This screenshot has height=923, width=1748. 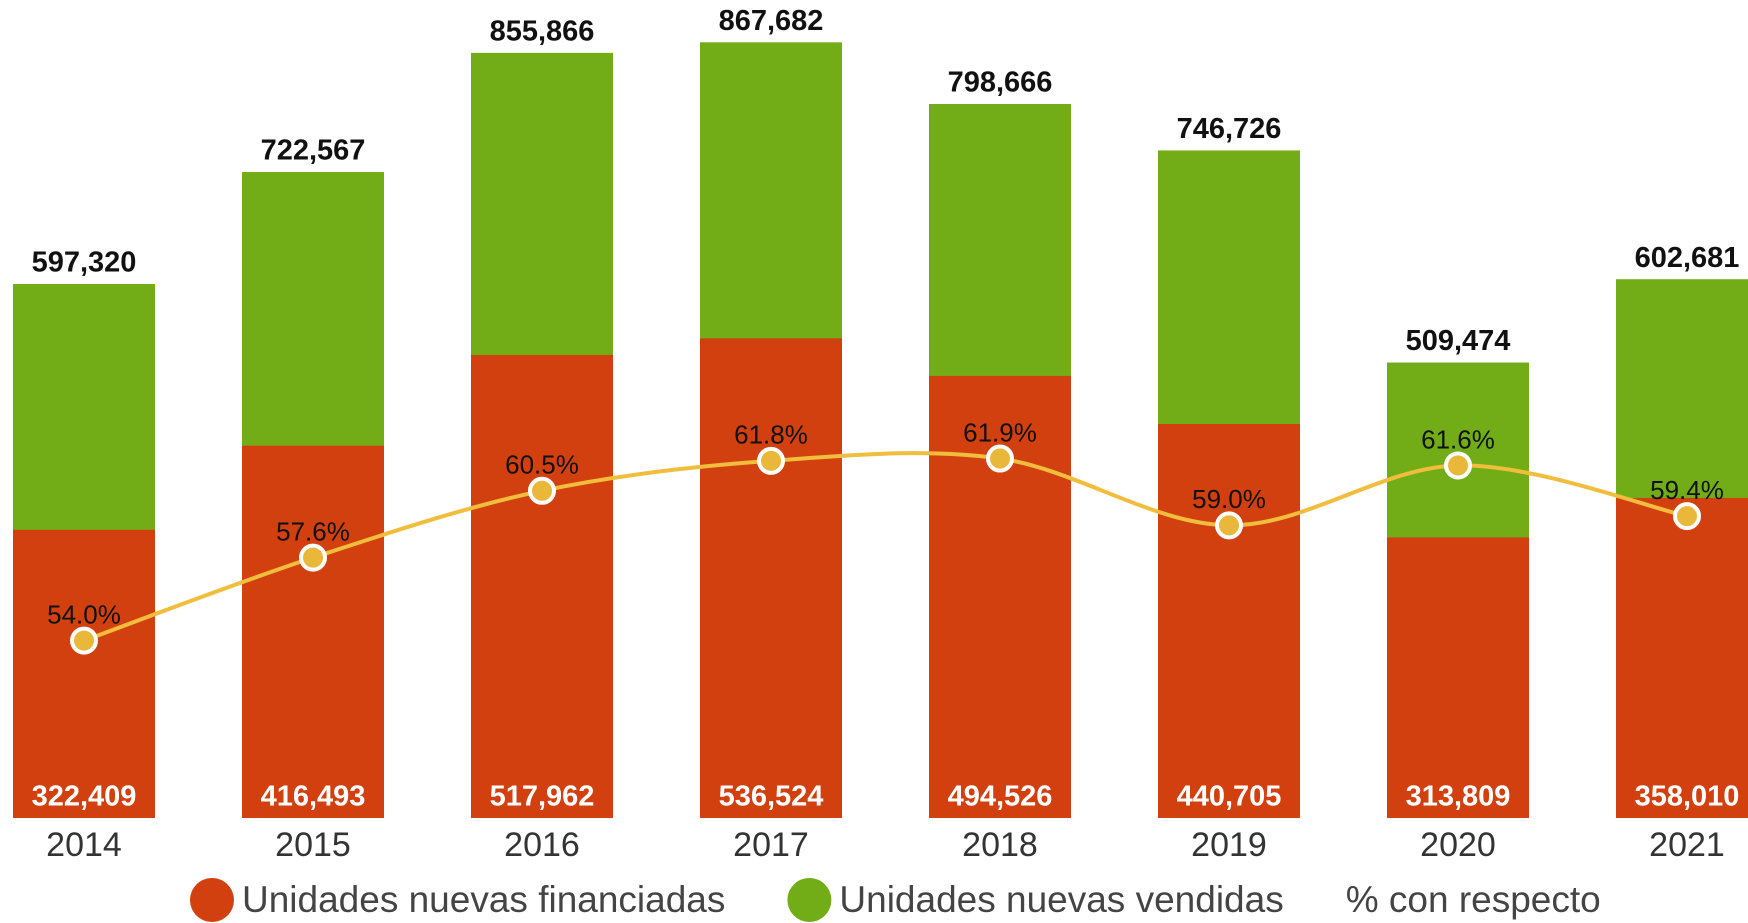 What do you see at coordinates (1687, 797) in the screenshot?
I see `inner-label: 358,010` at bounding box center [1687, 797].